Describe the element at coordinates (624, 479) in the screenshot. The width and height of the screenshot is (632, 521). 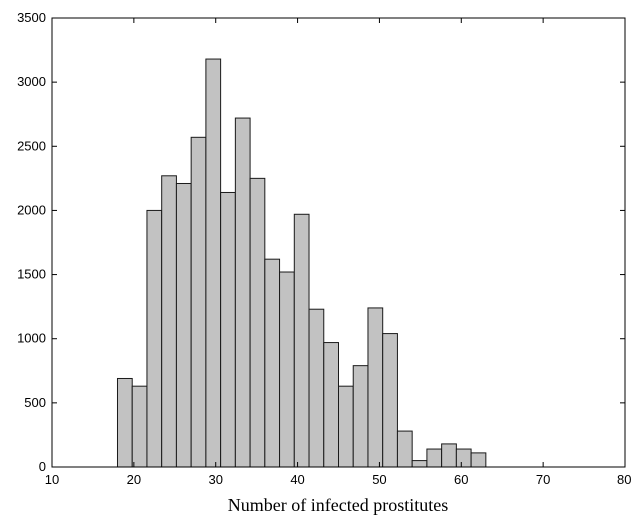
I see `x-tick-label: 80` at that location.